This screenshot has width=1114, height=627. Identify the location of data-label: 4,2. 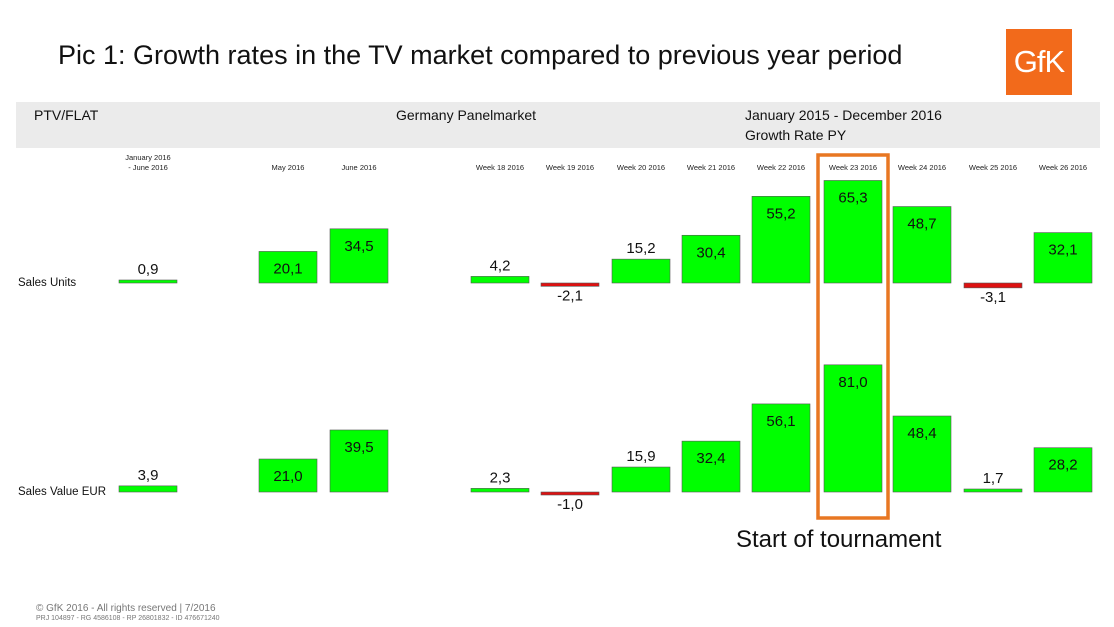
(500, 265).